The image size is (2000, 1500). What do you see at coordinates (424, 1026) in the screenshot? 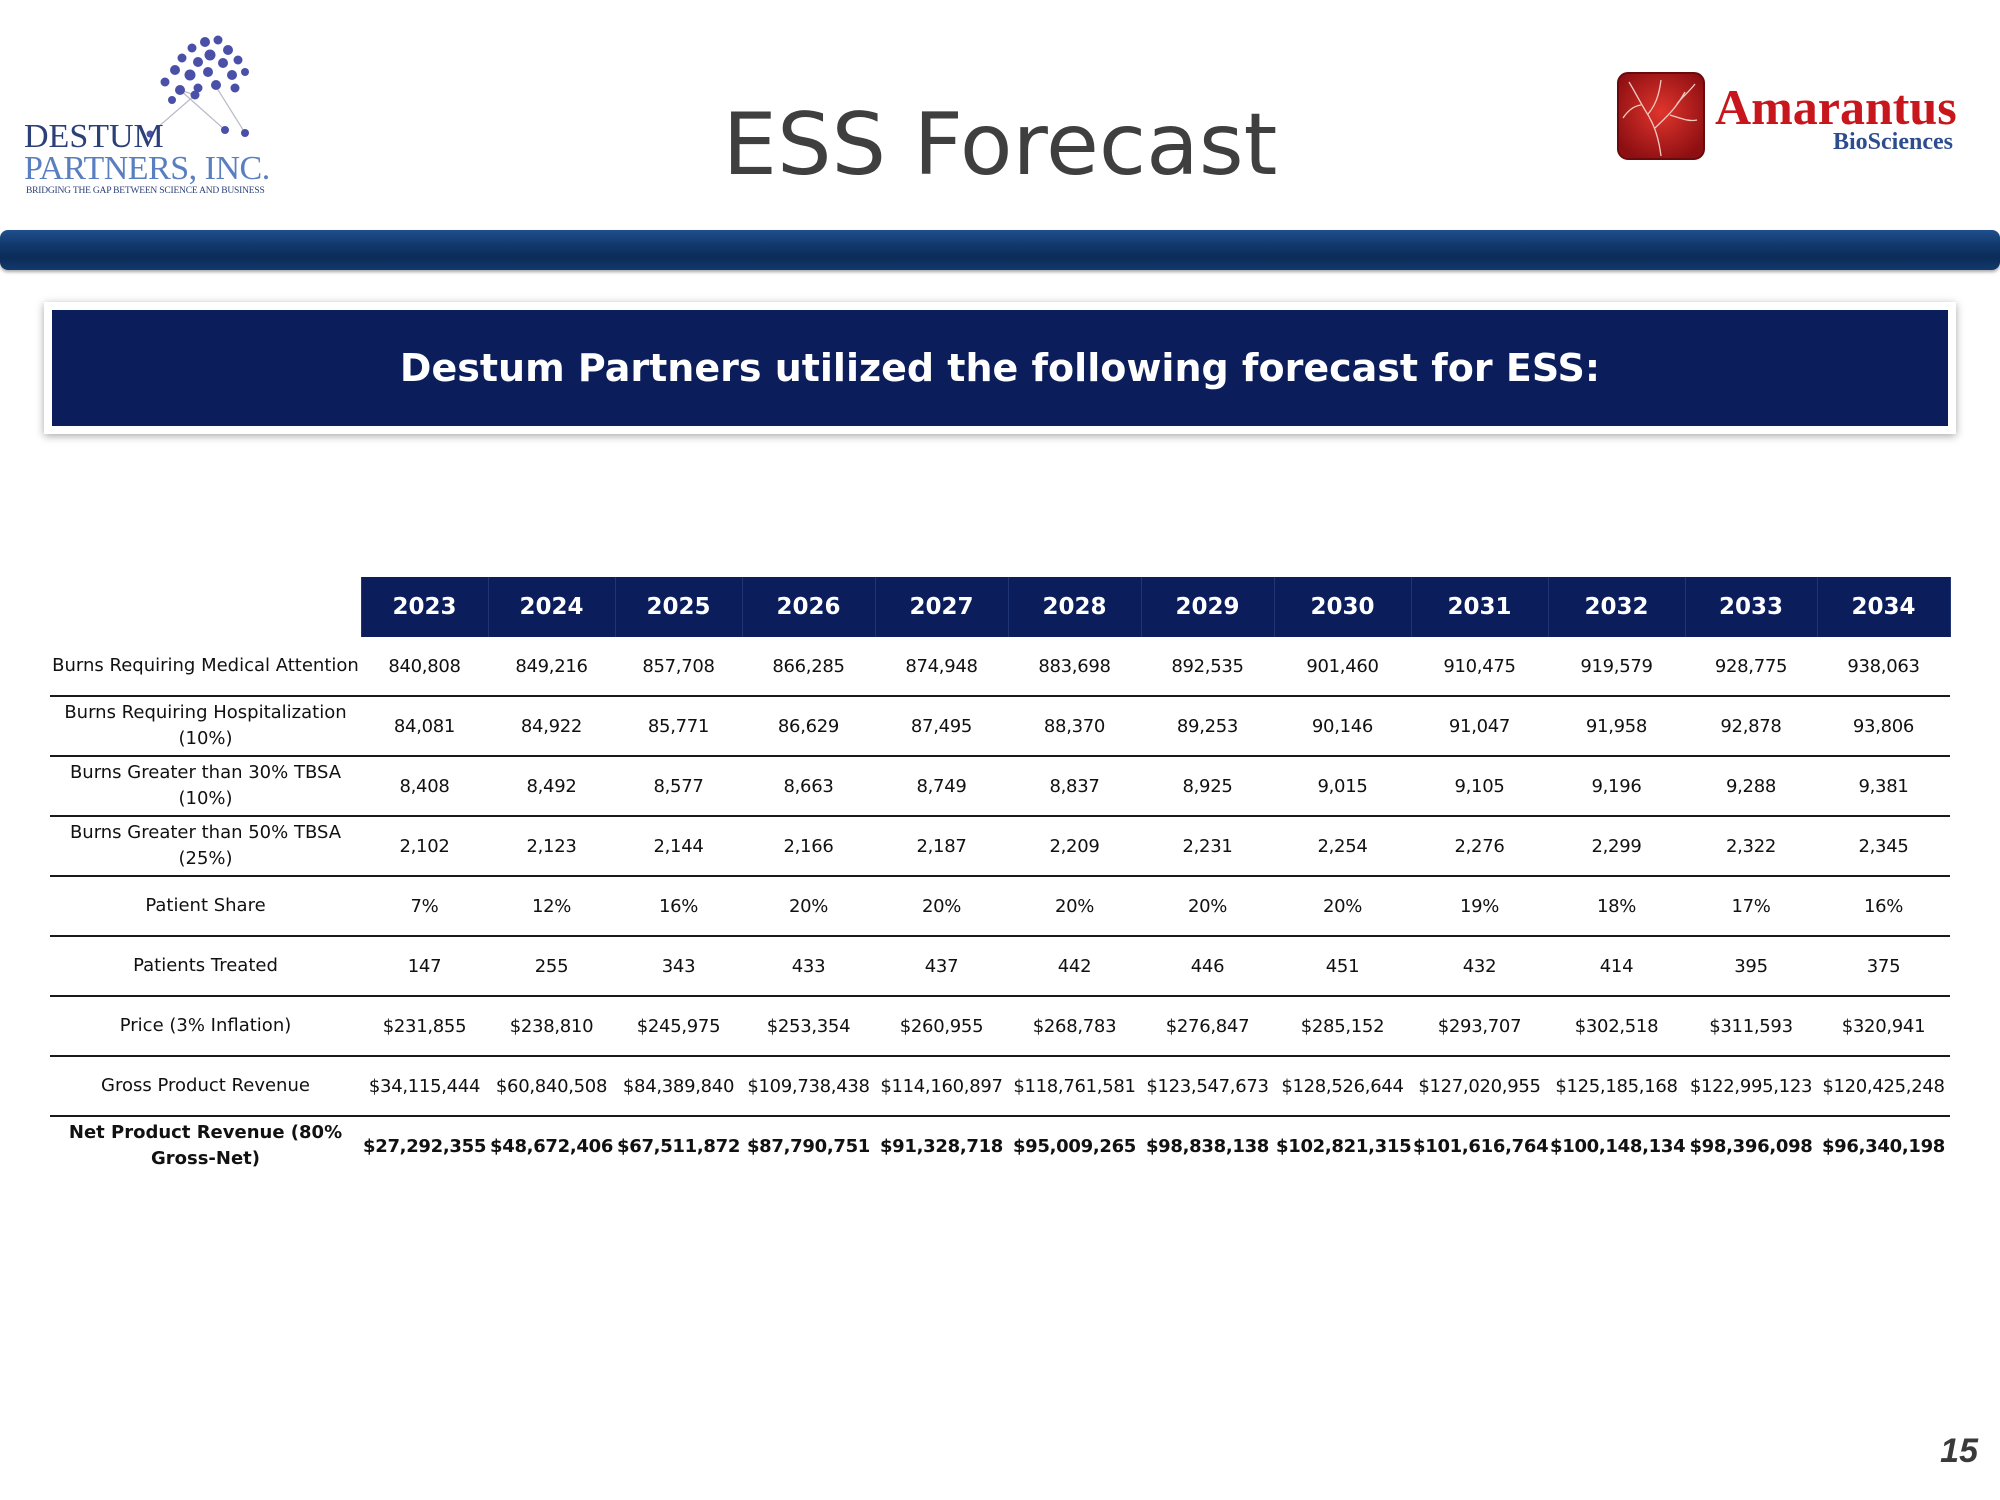
I see `table-cell: $231,855` at bounding box center [424, 1026].